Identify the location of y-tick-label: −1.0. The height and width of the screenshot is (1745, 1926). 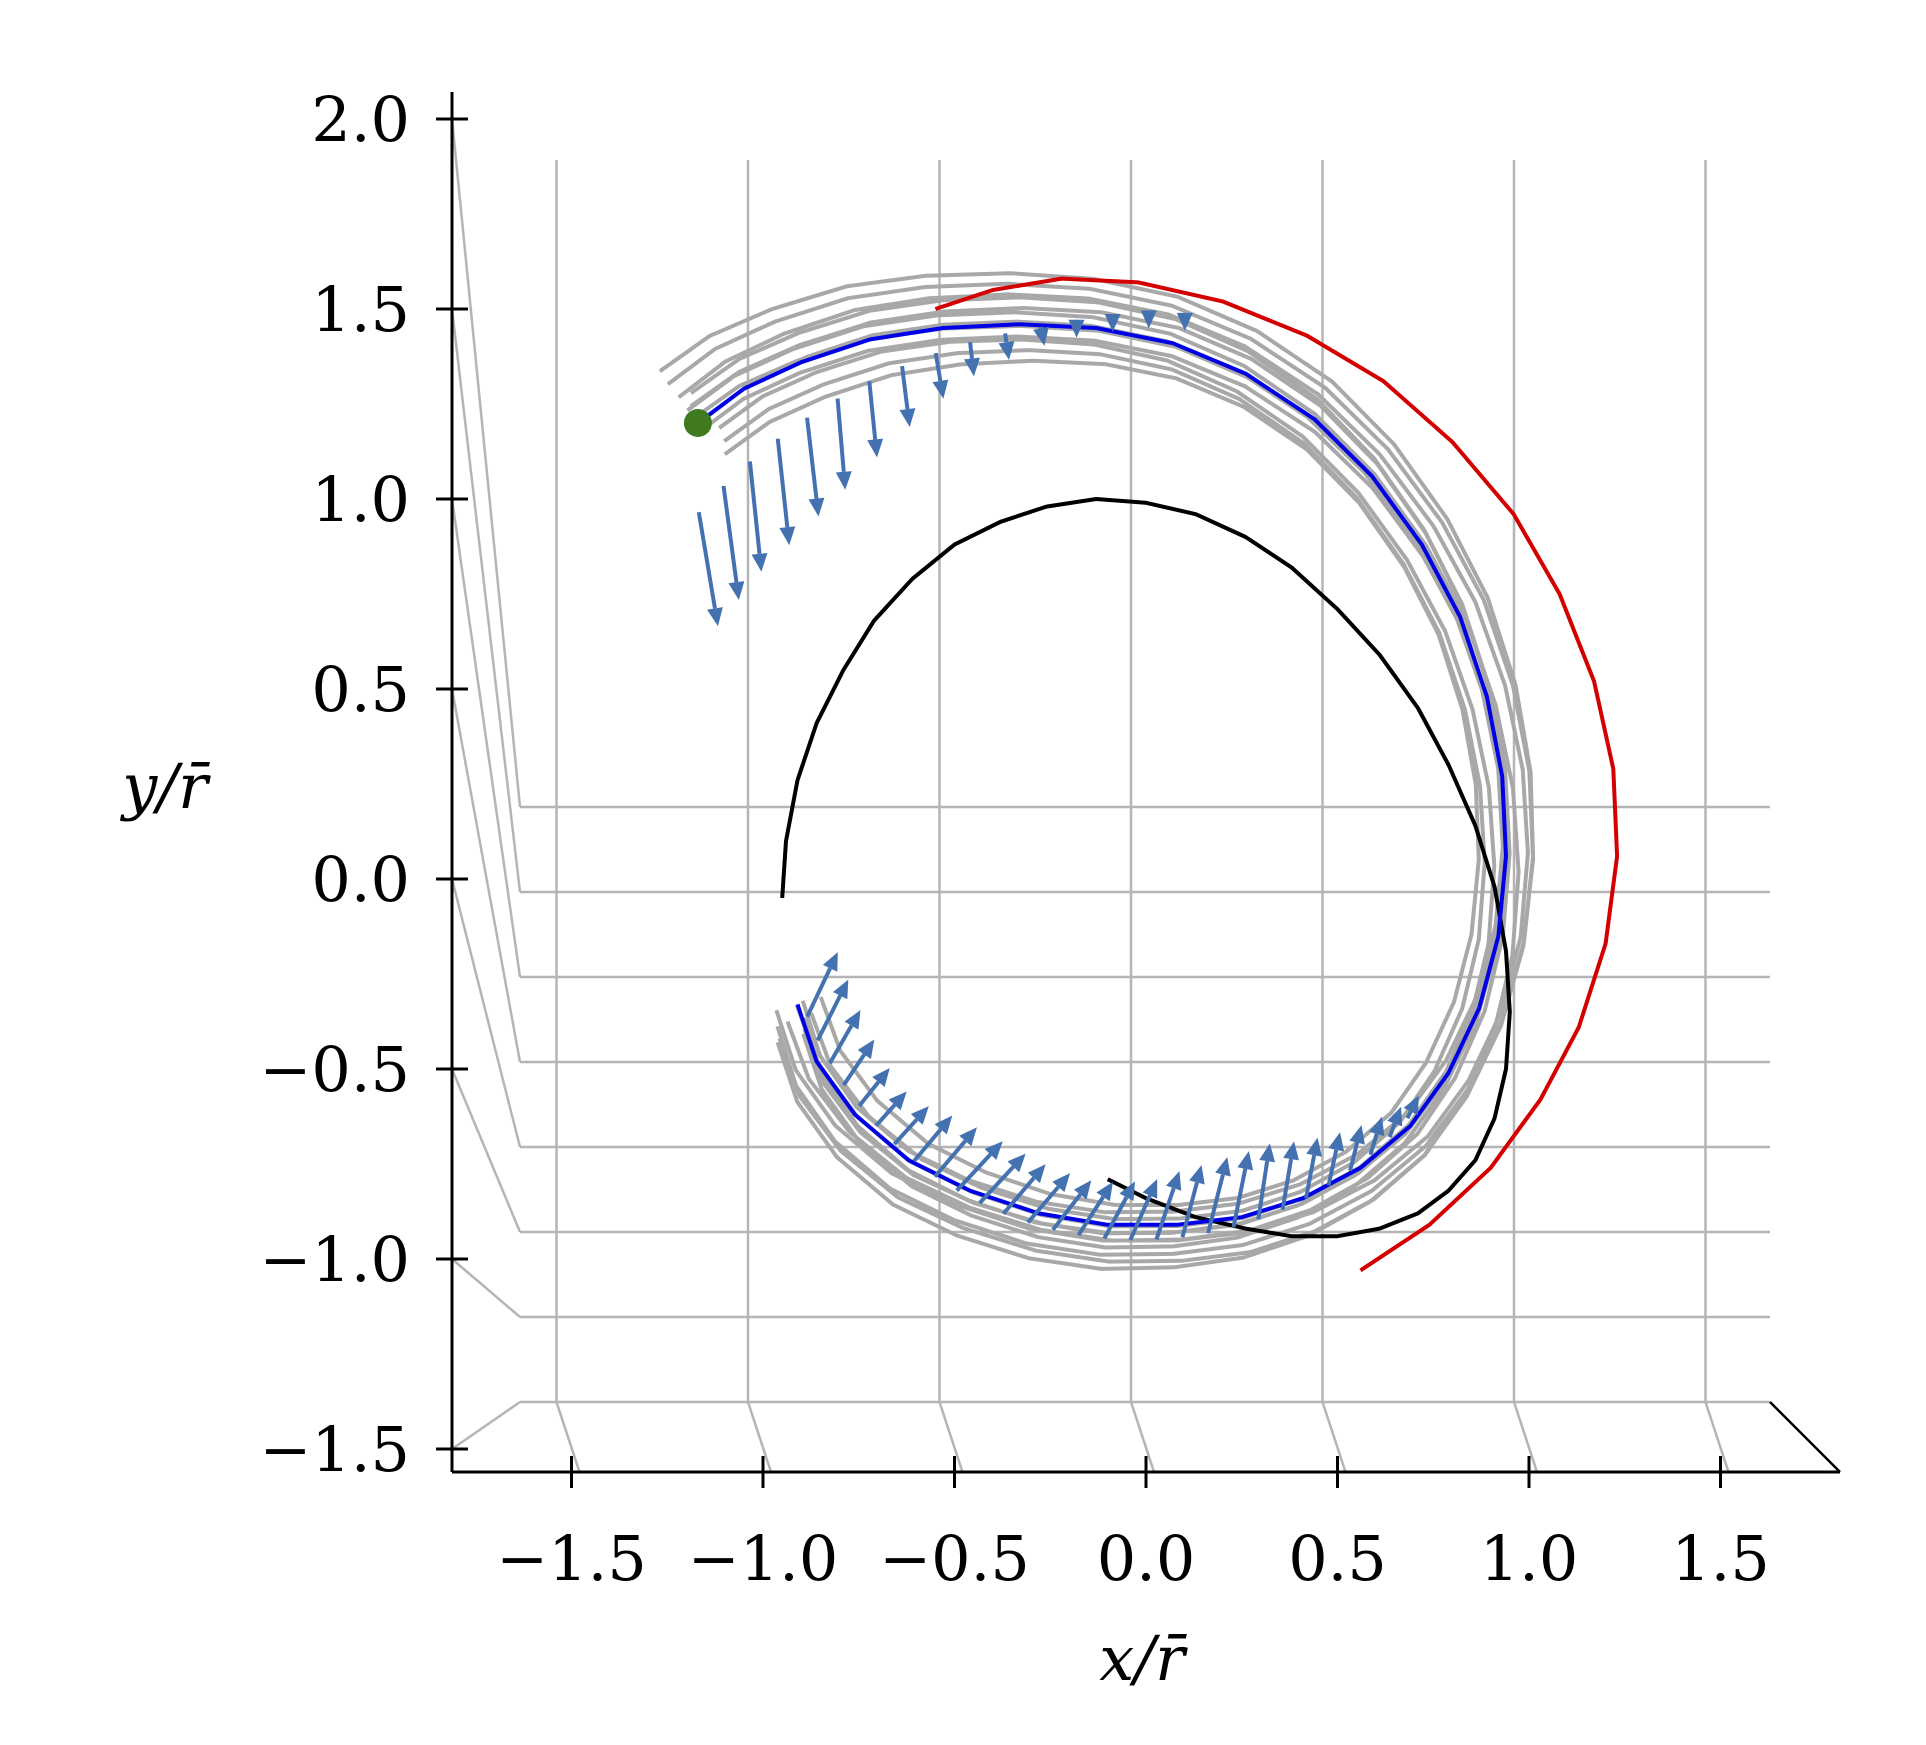
(334, 1259).